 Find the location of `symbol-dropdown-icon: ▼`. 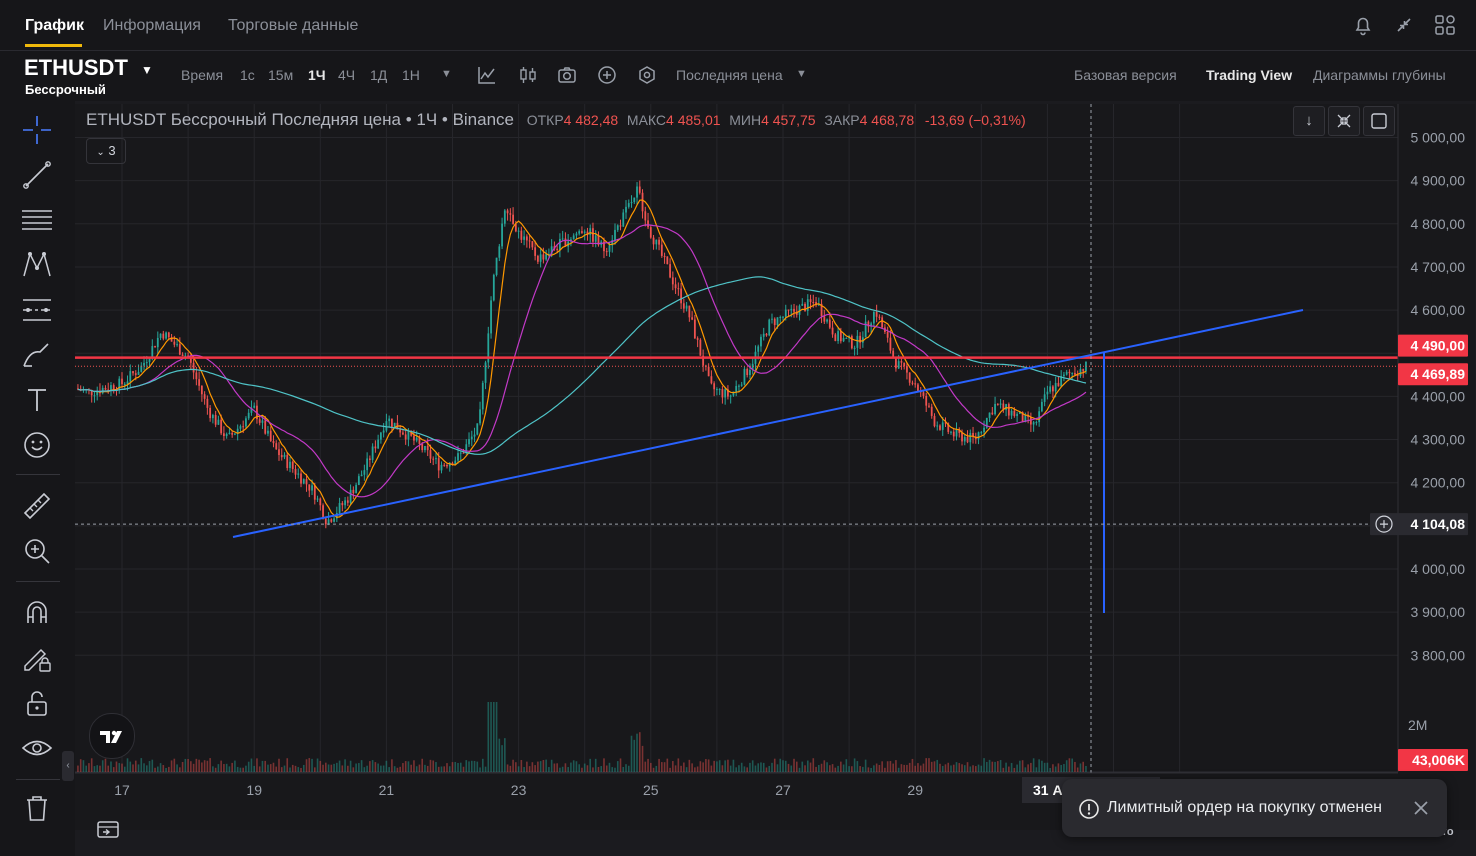

symbol-dropdown-icon: ▼ is located at coordinates (147, 70).